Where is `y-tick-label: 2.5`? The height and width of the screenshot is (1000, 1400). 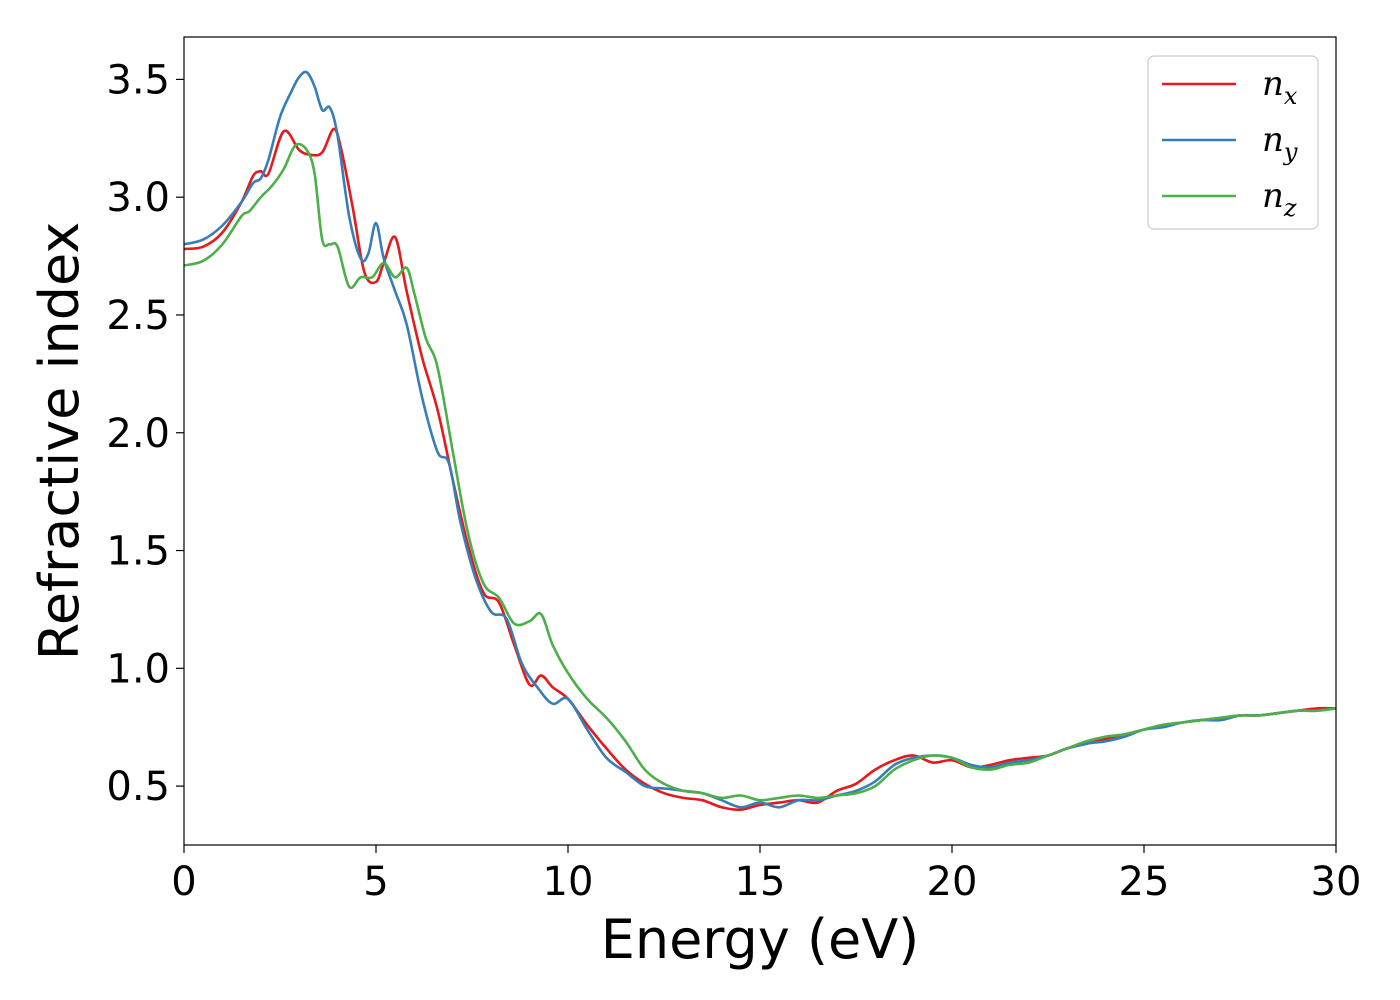
y-tick-label: 2.5 is located at coordinates (138, 316).